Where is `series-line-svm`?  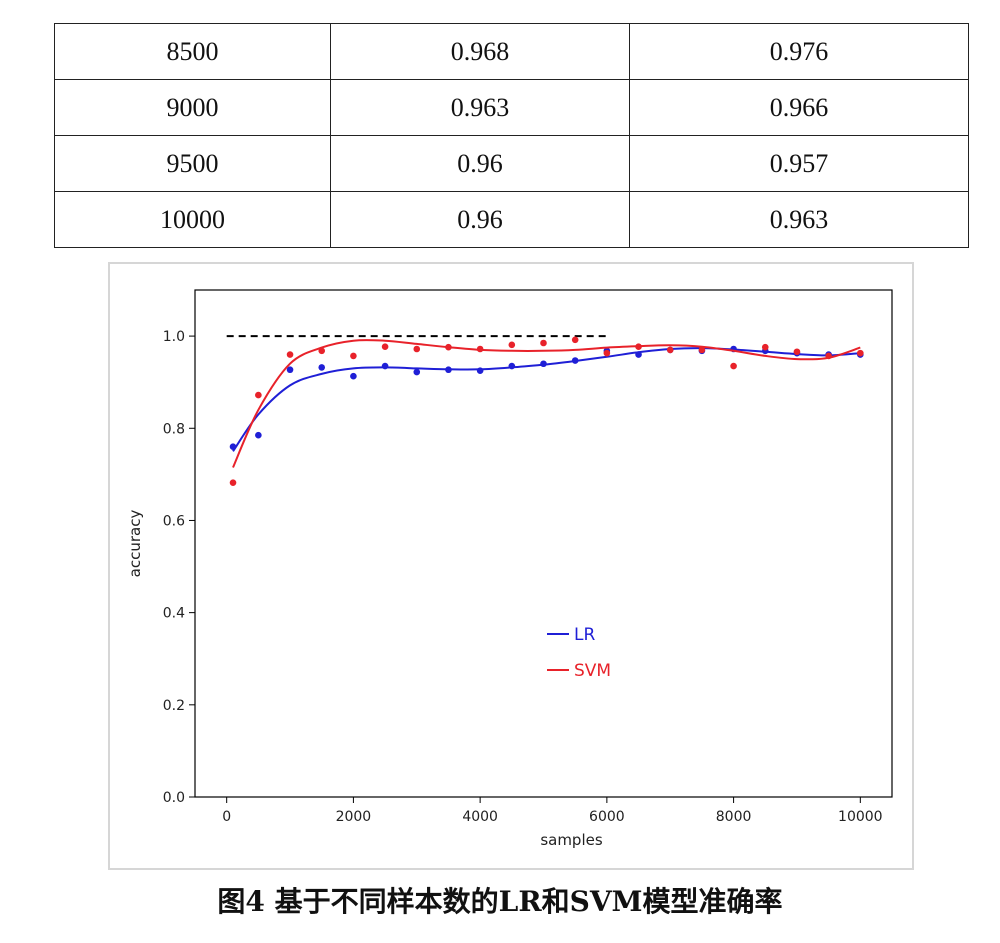 series-line-svm is located at coordinates (546, 403).